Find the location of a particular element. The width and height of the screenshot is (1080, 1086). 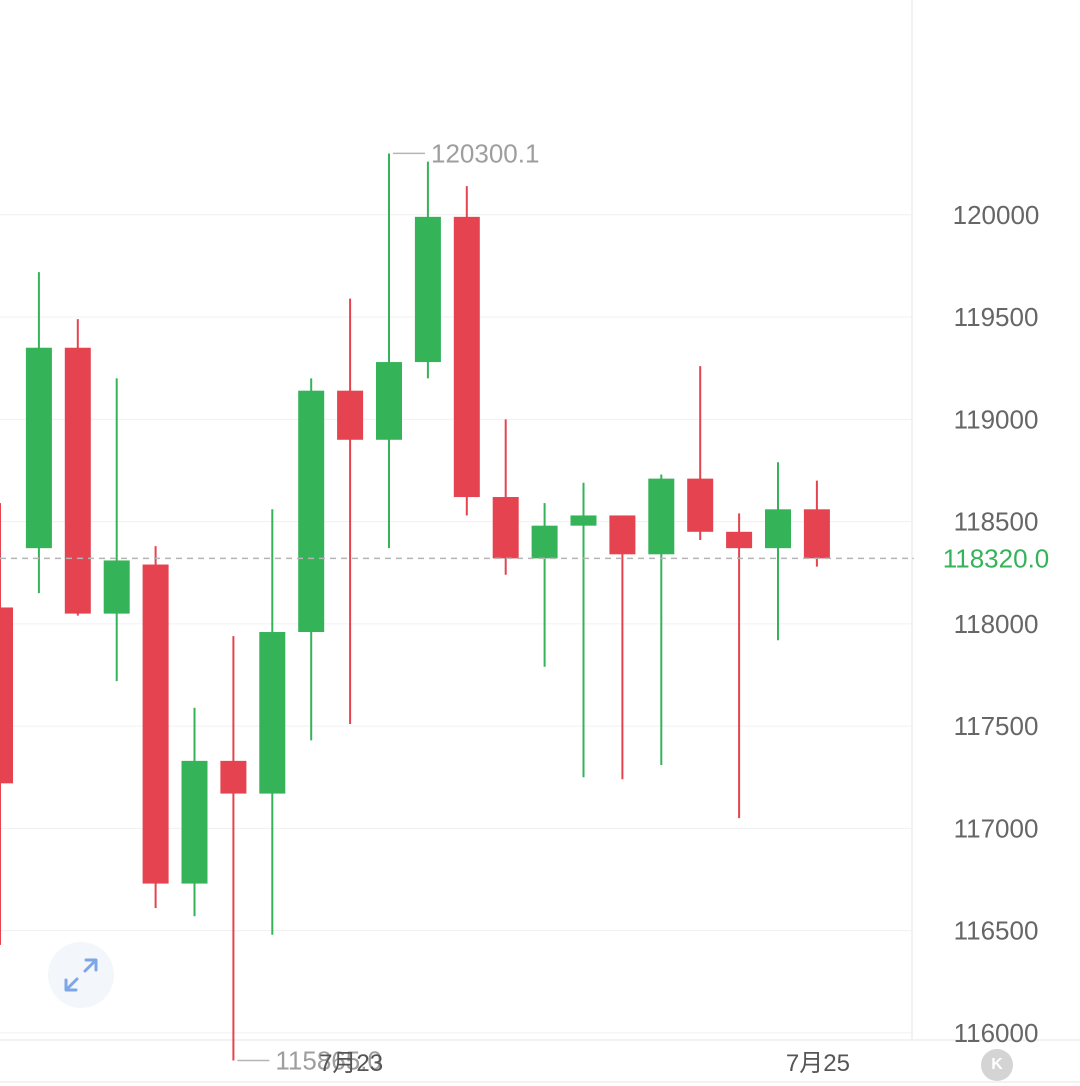

k-line-button-label: K is located at coordinates (997, 1064).